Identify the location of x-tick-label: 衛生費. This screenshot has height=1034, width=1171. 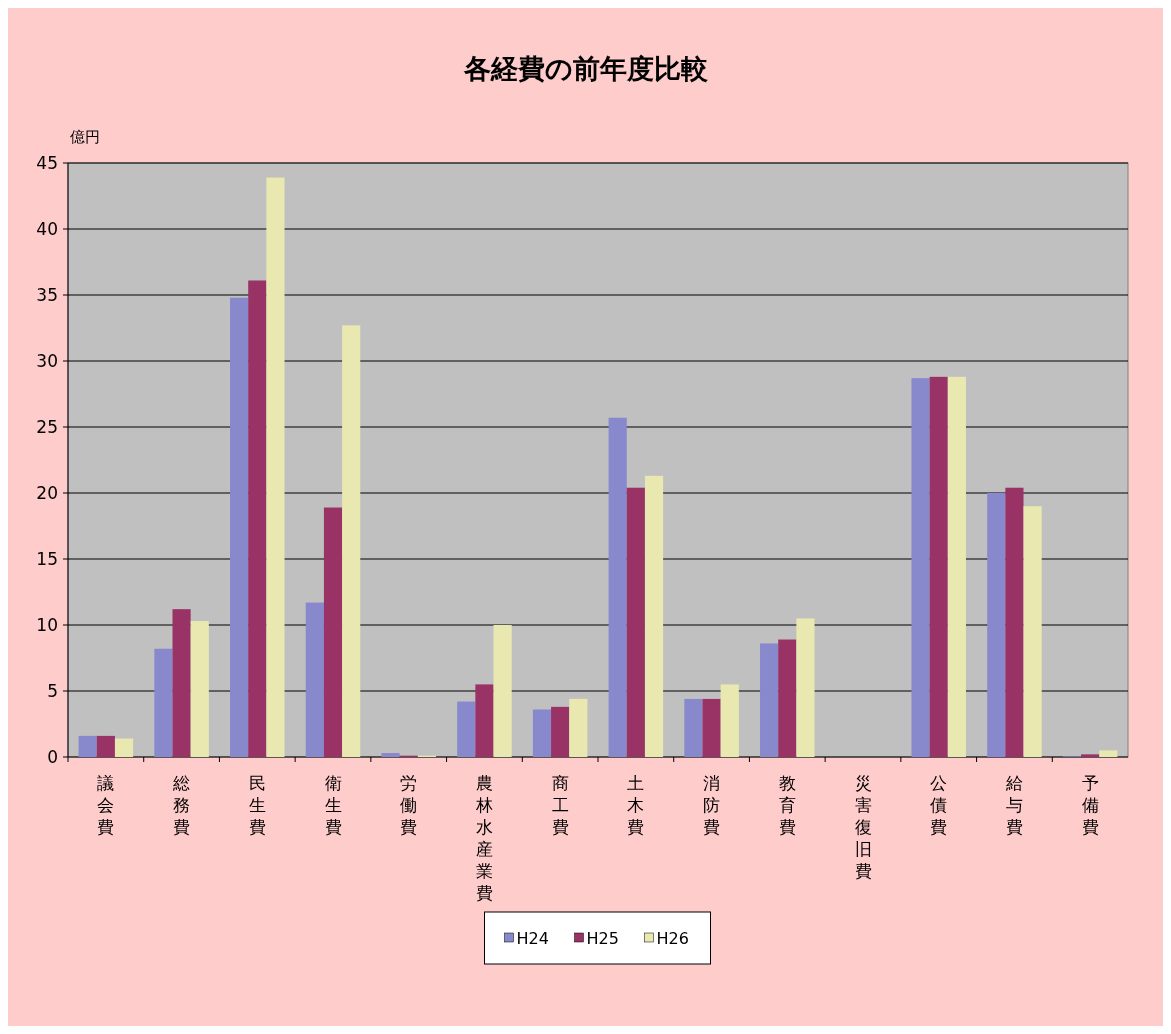
(333, 805).